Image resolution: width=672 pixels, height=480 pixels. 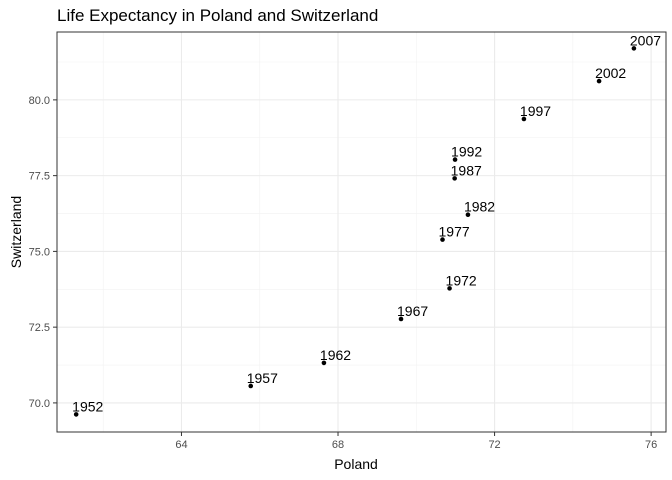 What do you see at coordinates (651, 445) in the screenshot?
I see `x-tick-label: 76` at bounding box center [651, 445].